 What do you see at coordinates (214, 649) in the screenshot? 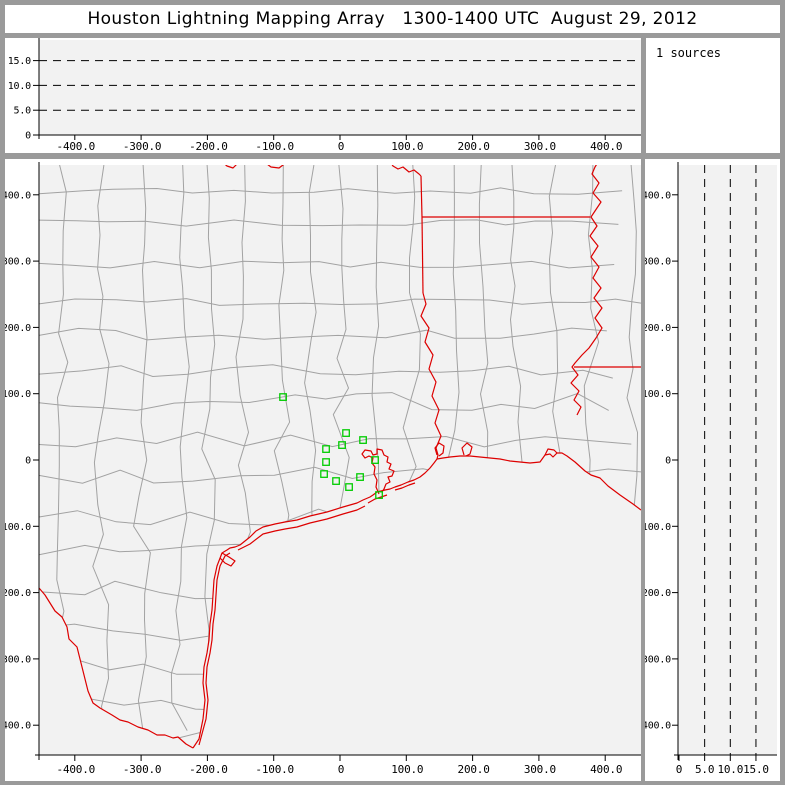
I see `padre-island-barrier` at bounding box center [214, 649].